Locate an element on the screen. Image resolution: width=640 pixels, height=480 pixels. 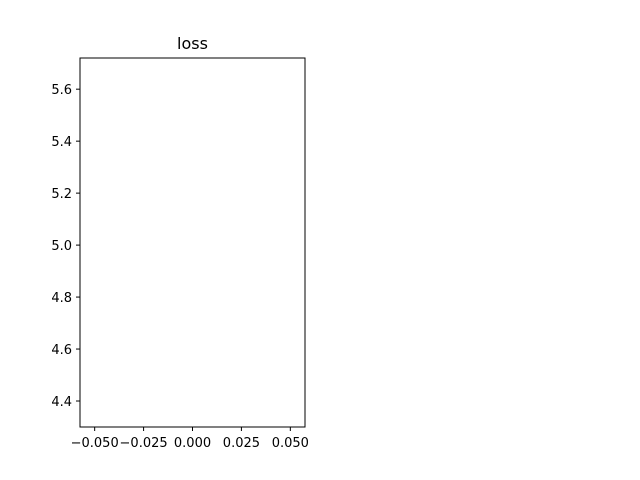
chart-title: loss is located at coordinates (192, 43).